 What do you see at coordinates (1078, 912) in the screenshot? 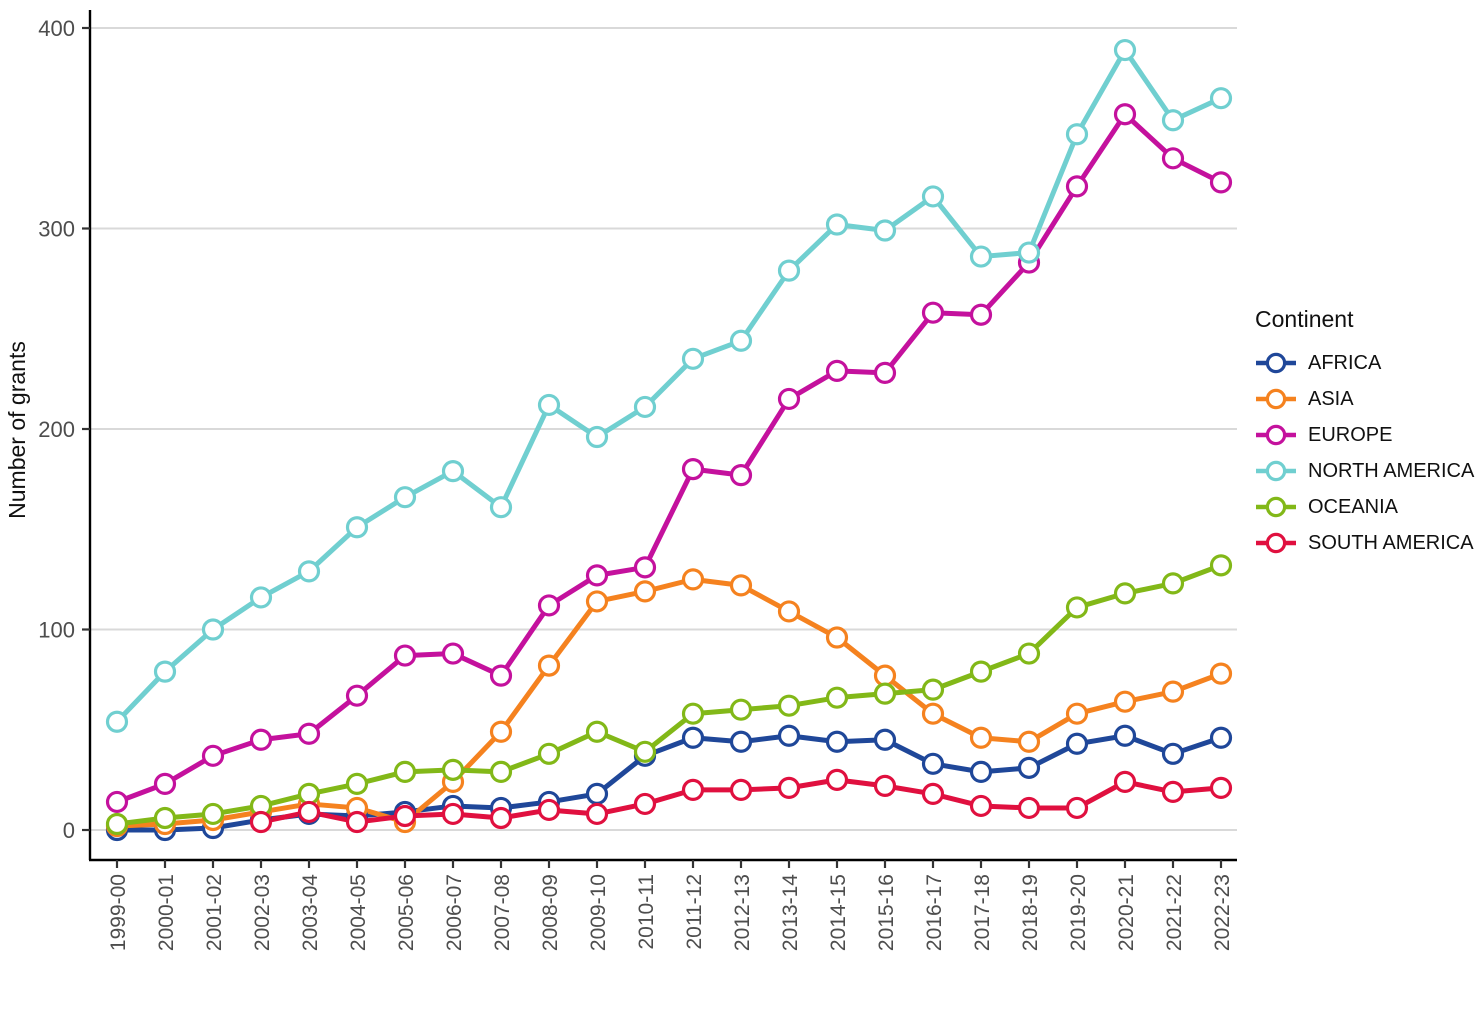
I see `x-tick-label: 2019-20` at bounding box center [1078, 912].